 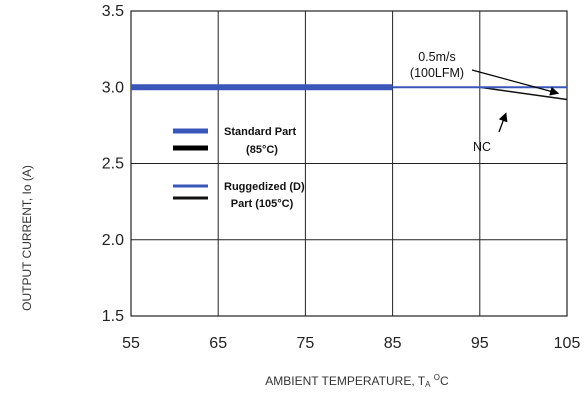 What do you see at coordinates (437, 57) in the screenshot?
I see `annotation-text-0-0: 0.5m/s` at bounding box center [437, 57].